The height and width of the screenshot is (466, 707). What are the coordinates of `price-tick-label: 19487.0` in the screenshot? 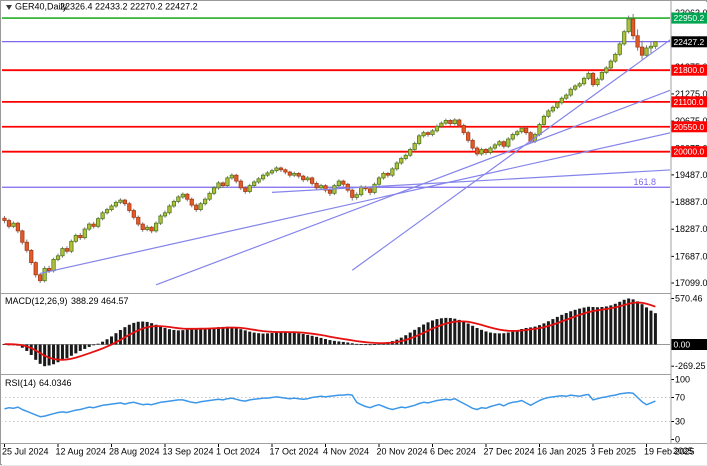 It's located at (691, 175).